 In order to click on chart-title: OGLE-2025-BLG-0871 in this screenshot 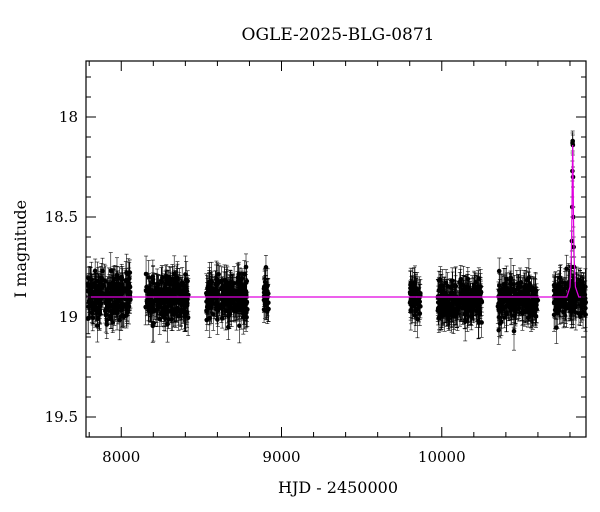, I will do `click(338, 35)`.